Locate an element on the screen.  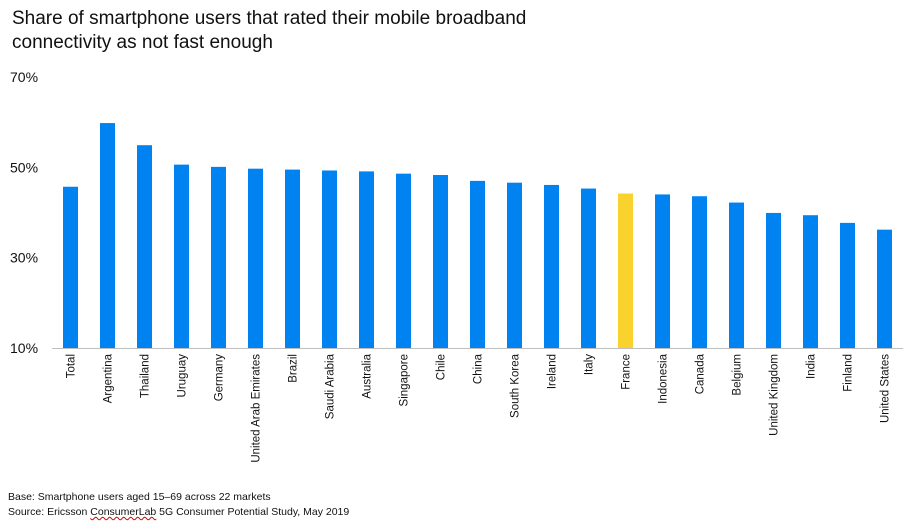
bar-united-kingdom is located at coordinates (773, 280).